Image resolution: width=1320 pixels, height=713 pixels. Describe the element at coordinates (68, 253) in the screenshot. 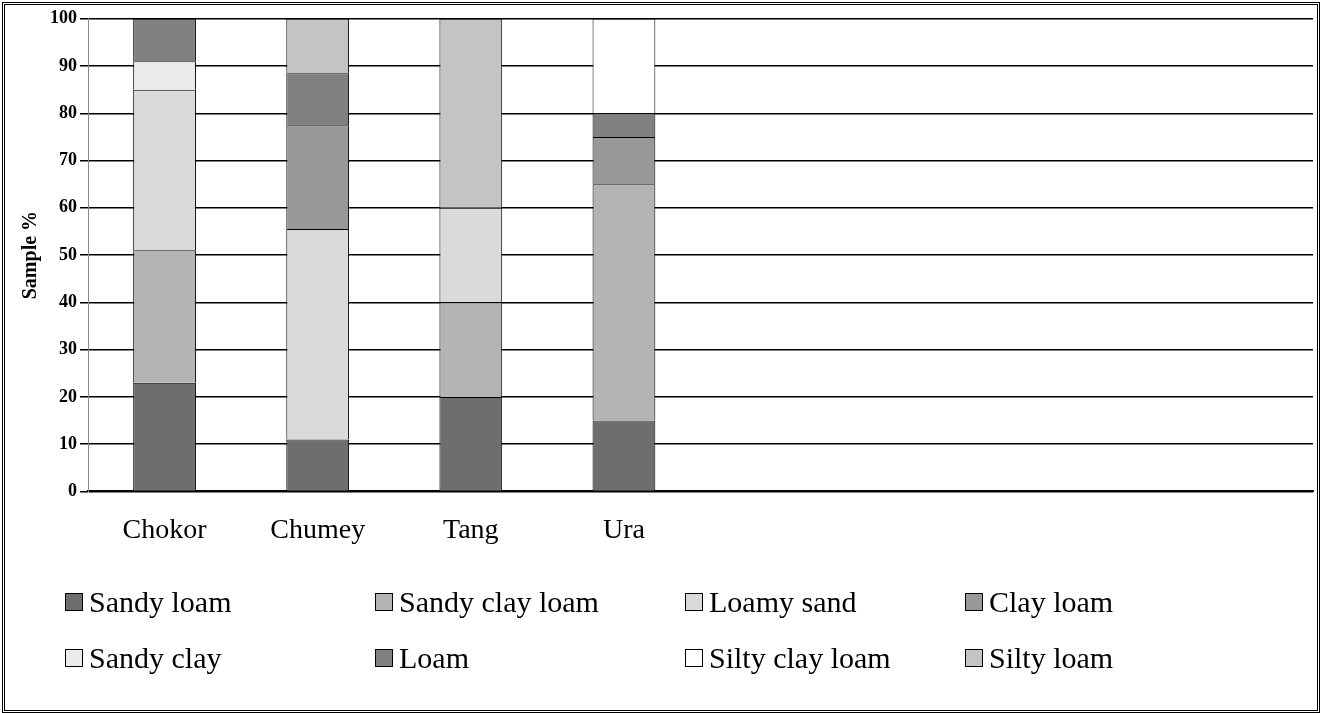

I see `y-tick-label: 50` at that location.